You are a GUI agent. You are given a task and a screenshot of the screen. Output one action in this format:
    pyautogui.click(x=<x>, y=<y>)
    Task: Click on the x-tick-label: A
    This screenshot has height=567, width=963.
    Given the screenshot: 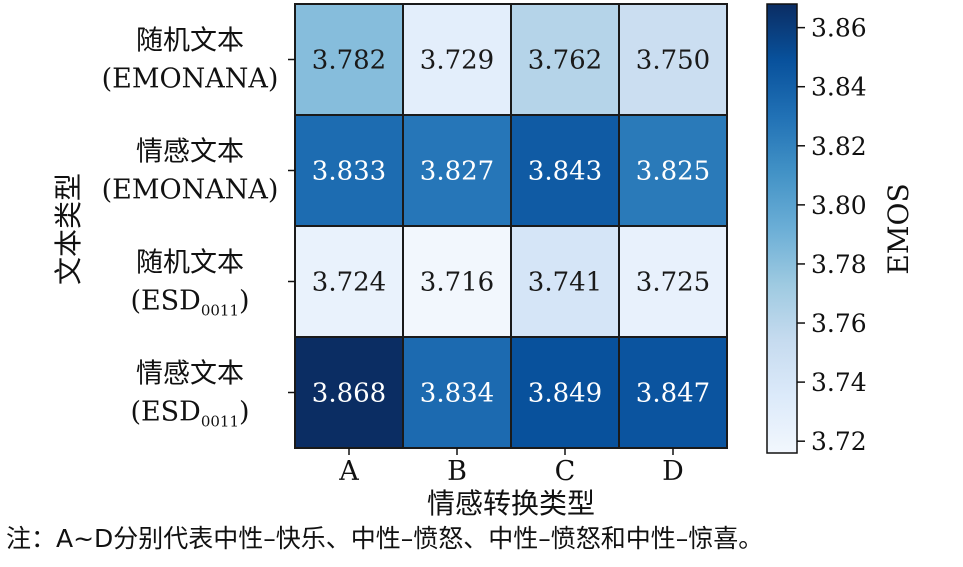 What is the action you would take?
    pyautogui.click(x=348, y=471)
    